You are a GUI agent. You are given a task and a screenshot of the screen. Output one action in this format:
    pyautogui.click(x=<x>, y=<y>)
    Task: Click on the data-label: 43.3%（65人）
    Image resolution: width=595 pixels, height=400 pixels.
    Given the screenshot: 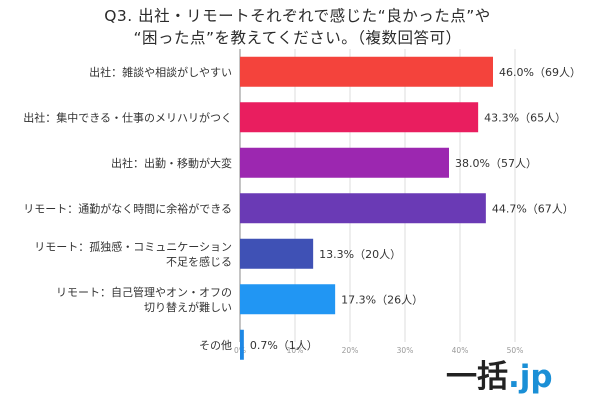 What is the action you would take?
    pyautogui.click(x=525, y=117)
    